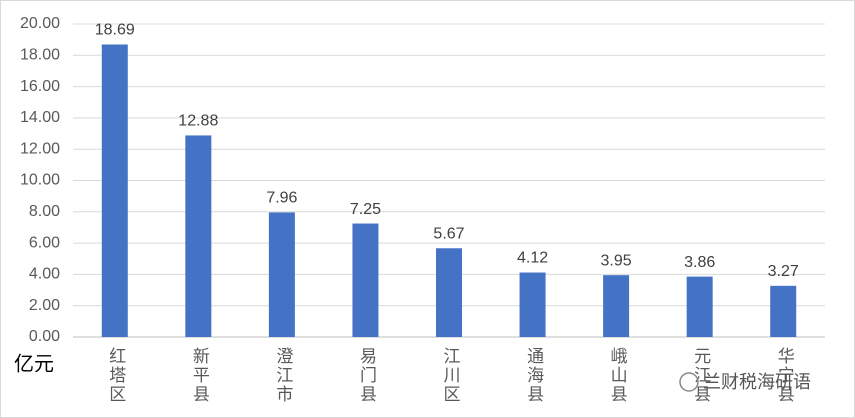 This screenshot has height=418, width=855. I want to click on y-tick-label: 10.00, so click(40, 180).